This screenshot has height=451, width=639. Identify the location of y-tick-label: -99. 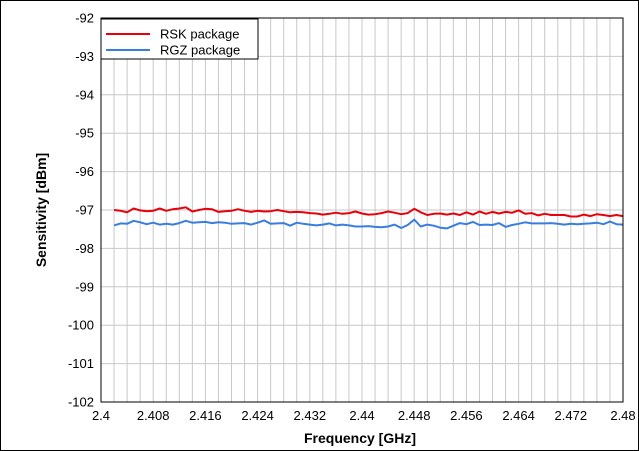
(84, 286).